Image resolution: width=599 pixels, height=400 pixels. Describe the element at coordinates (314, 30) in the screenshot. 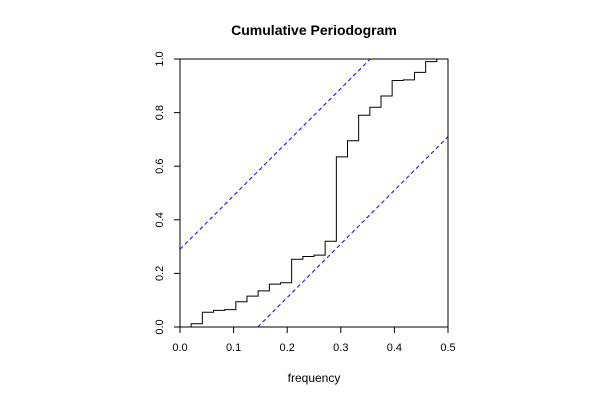

I see `chart-title: Cumulative Periodogram` at that location.